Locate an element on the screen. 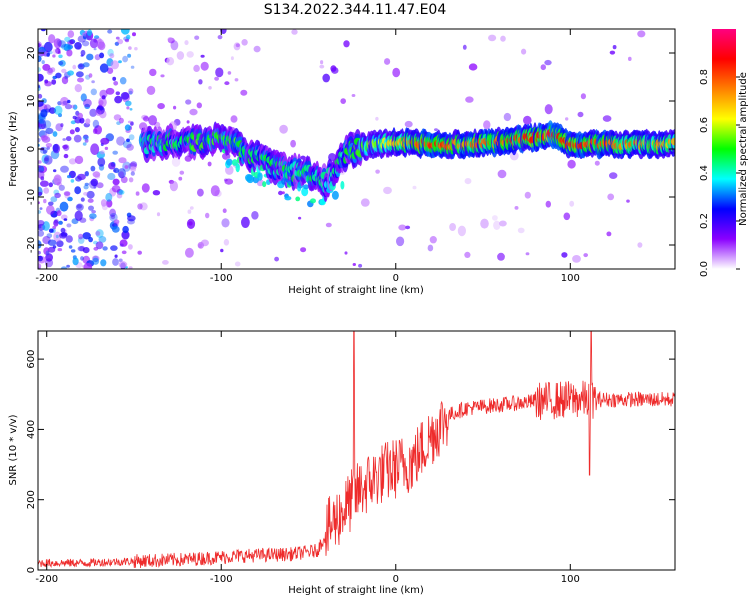 The width and height of the screenshot is (750, 604). snr-xlabel: Height of straight line (km) is located at coordinates (356, 590).